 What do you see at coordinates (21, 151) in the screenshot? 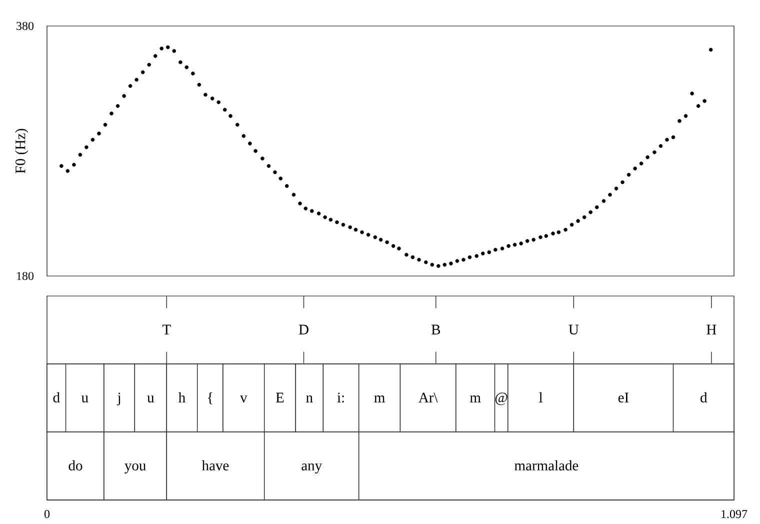
I see `y-axis-title: F0 (Hz)` at bounding box center [21, 151].